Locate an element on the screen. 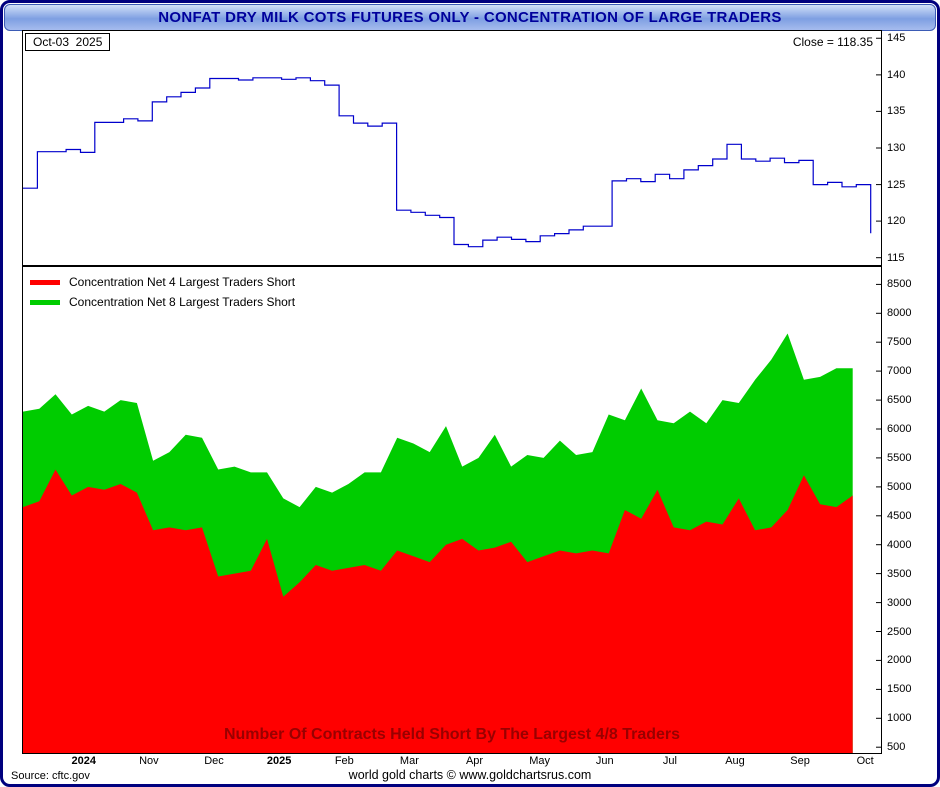  x-tick-label: Nov is located at coordinates (149, 761).